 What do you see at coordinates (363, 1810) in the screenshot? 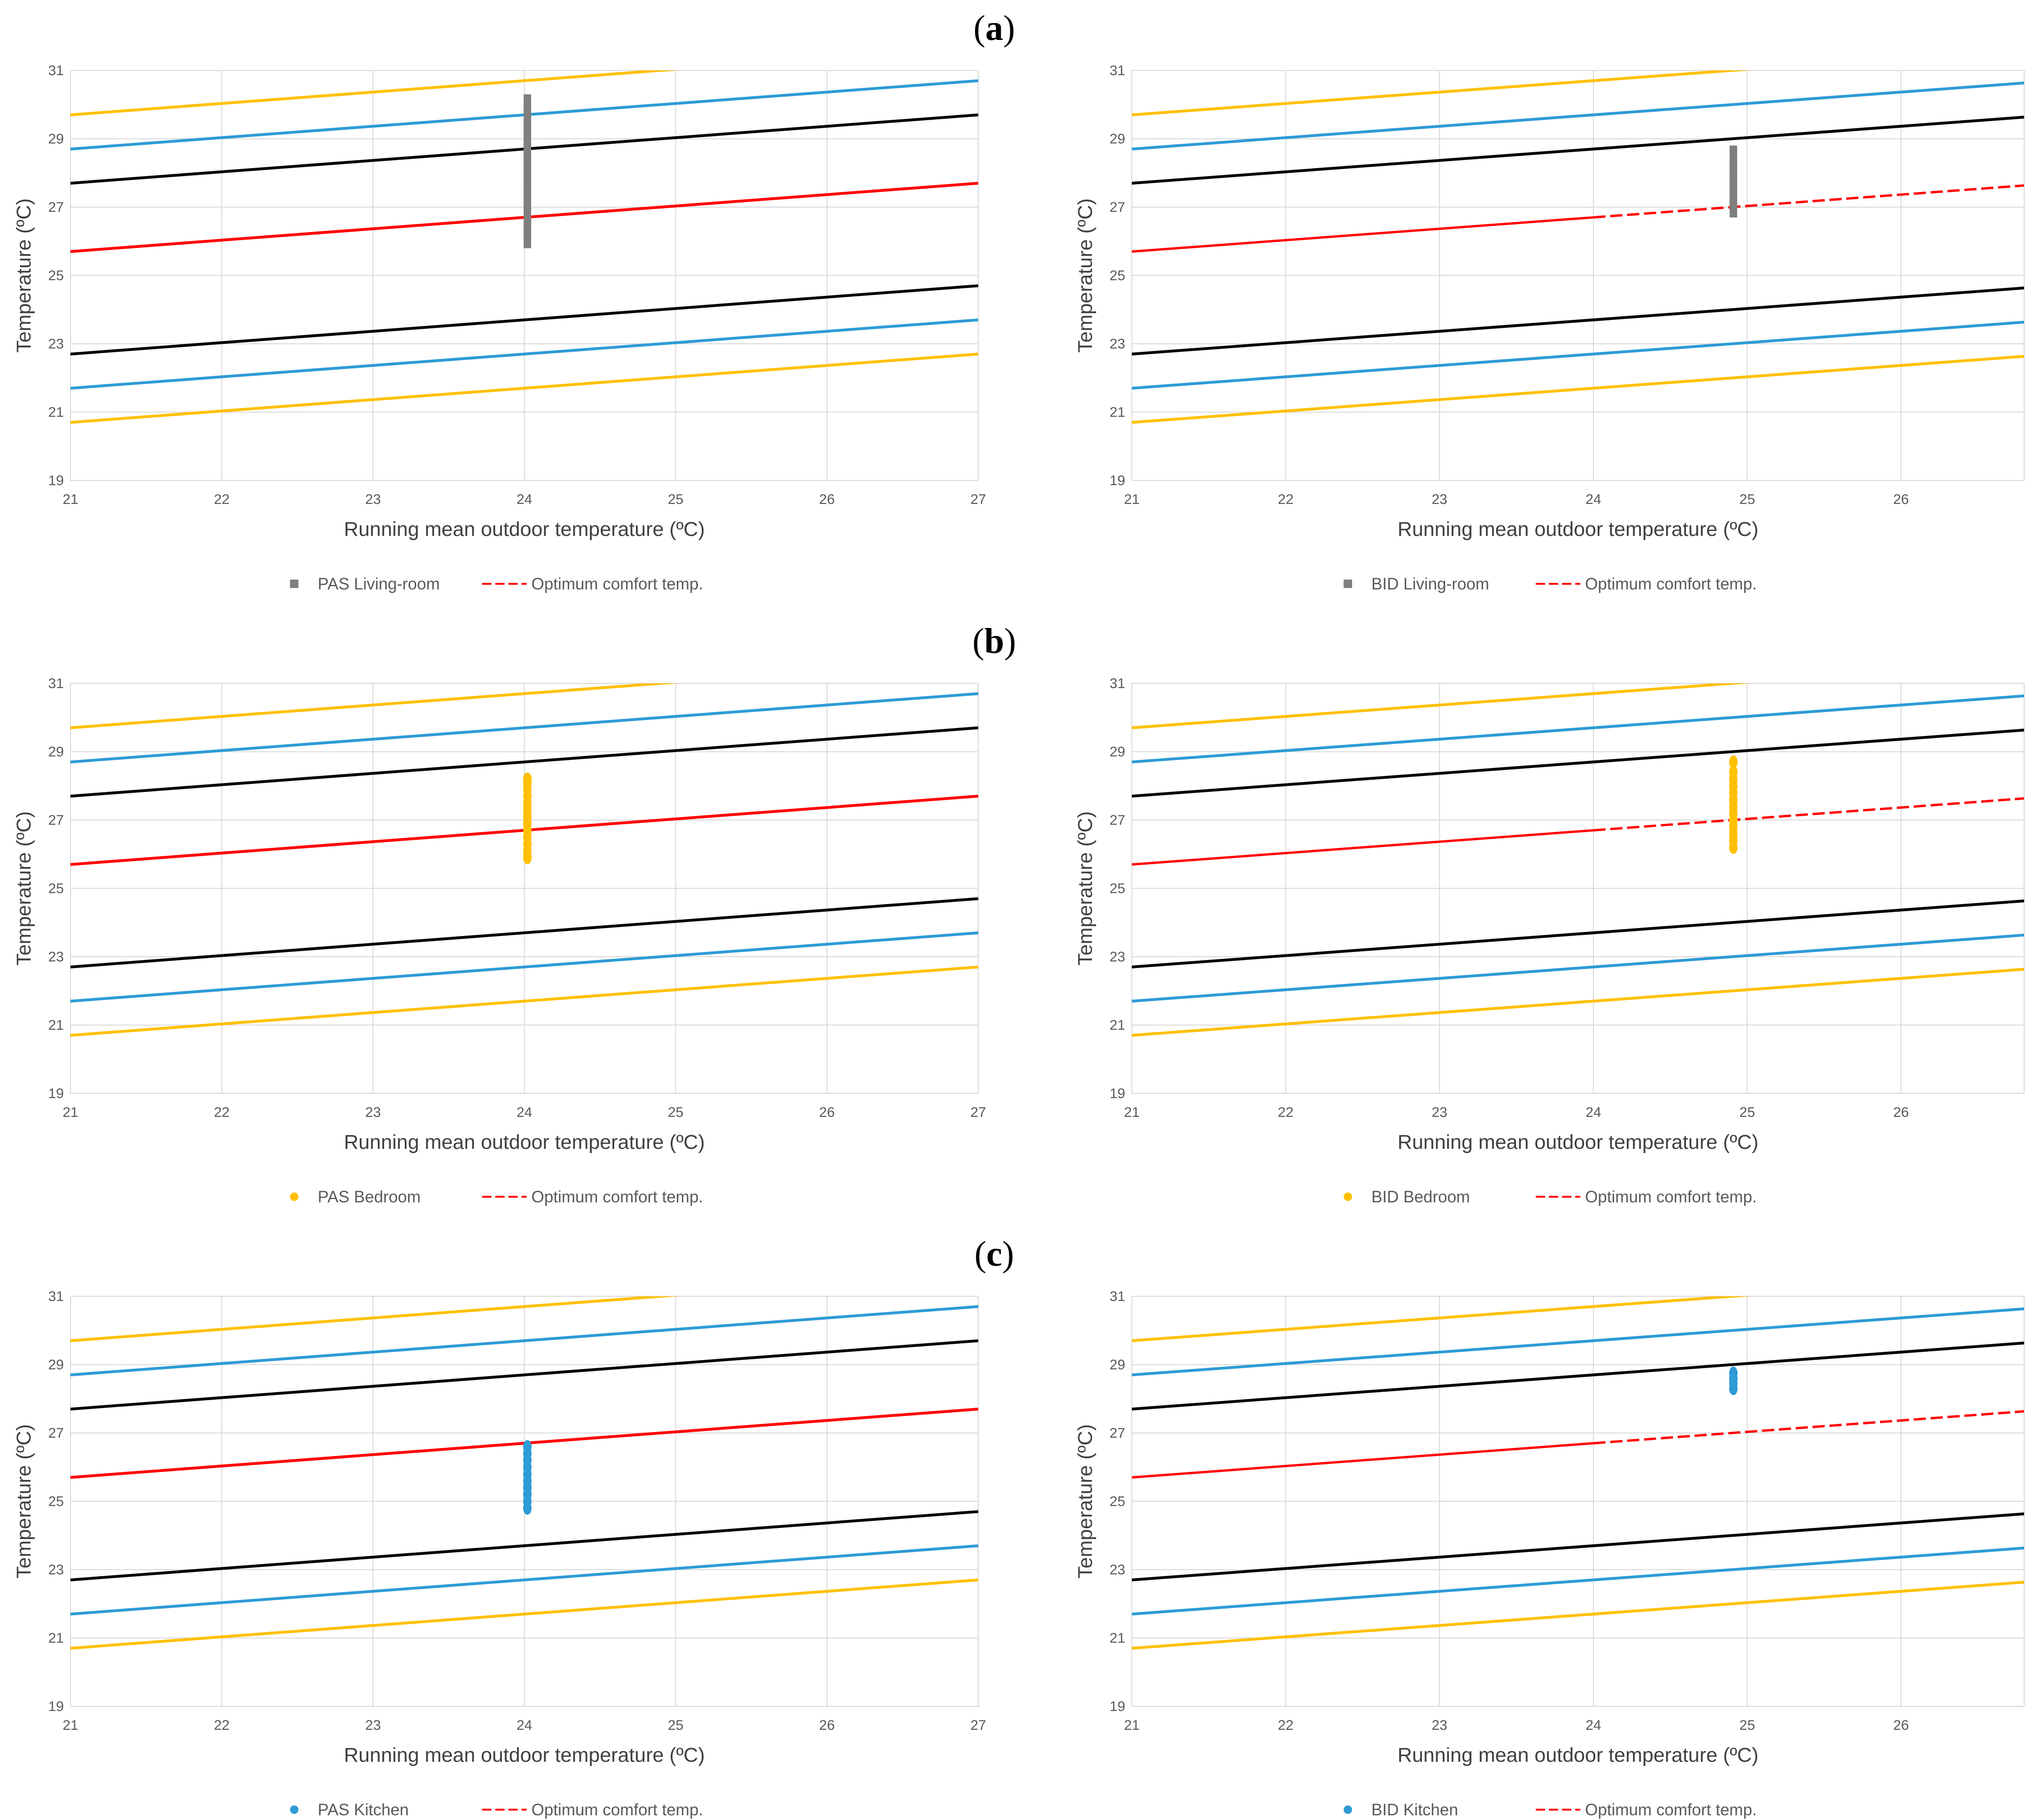
I see `legend-series-label: PAS Kitchen` at bounding box center [363, 1810].